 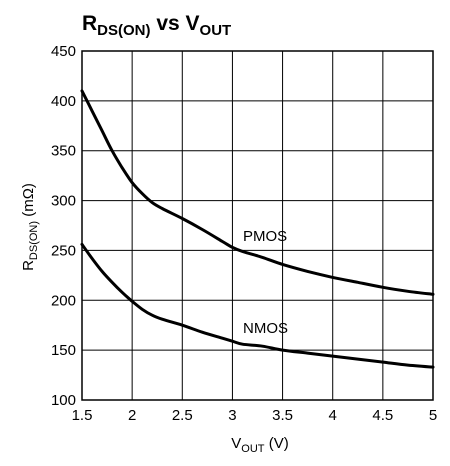 What do you see at coordinates (63, 51) in the screenshot?
I see `y-tick-label-7: 450` at bounding box center [63, 51].